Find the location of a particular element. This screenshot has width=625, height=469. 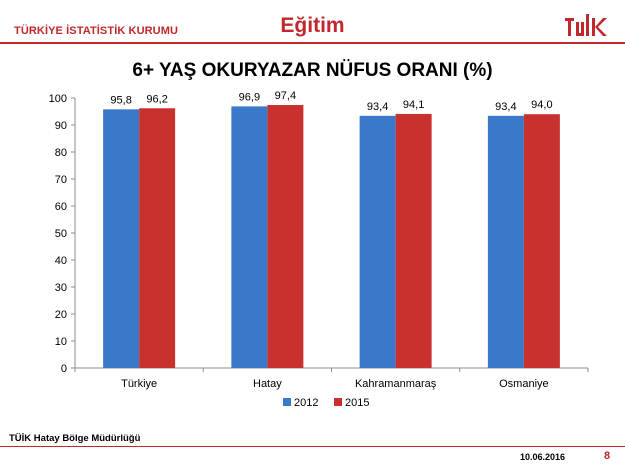

legend-label: 2012 is located at coordinates (306, 403).